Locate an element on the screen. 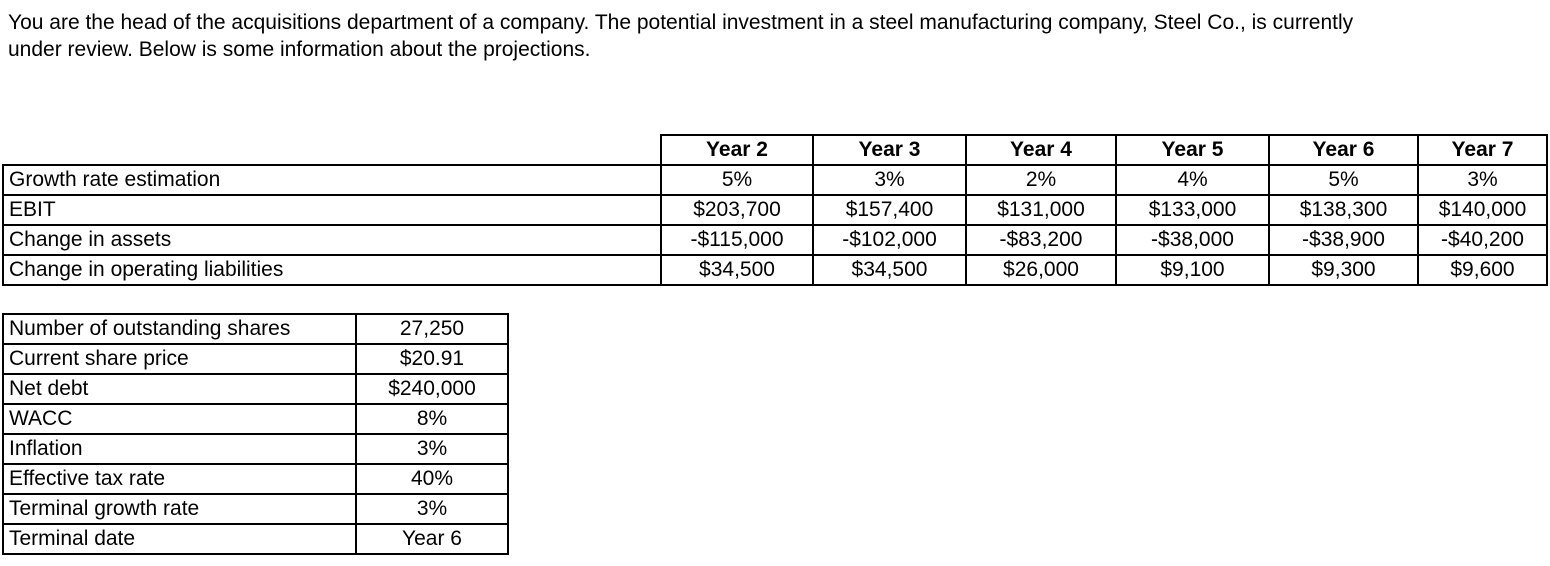  row-label-cell: Net debt is located at coordinates (179, 389).